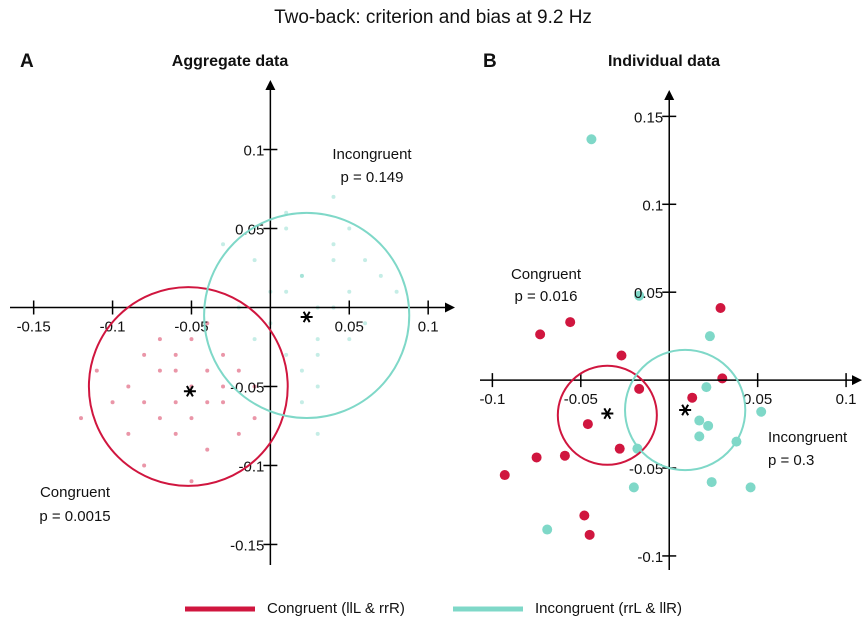 This screenshot has width=867, height=624. I want to click on y-tick-label: 0.05, so click(648, 293).